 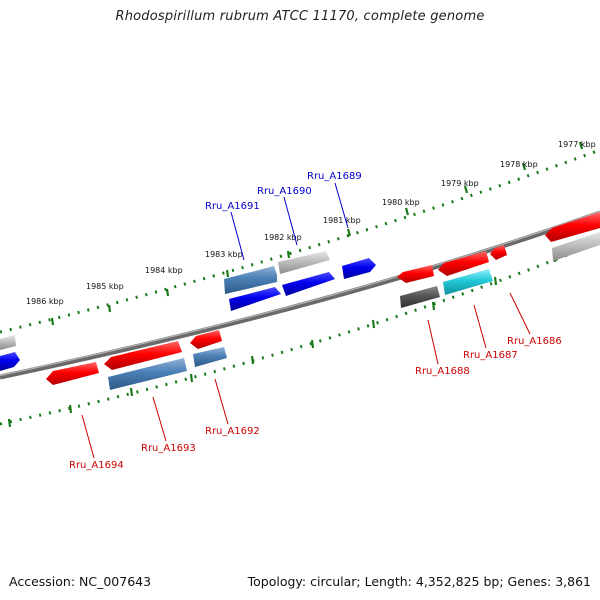 I want to click on gene-lower-blue-left, so click(x=10, y=361).